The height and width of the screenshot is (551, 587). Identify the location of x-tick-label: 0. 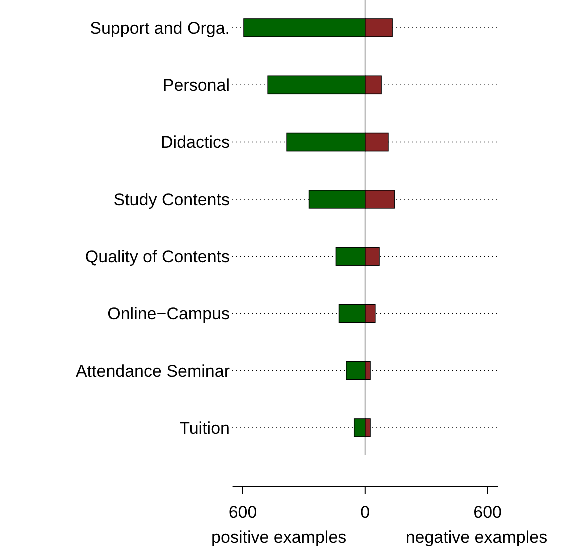
(365, 512).